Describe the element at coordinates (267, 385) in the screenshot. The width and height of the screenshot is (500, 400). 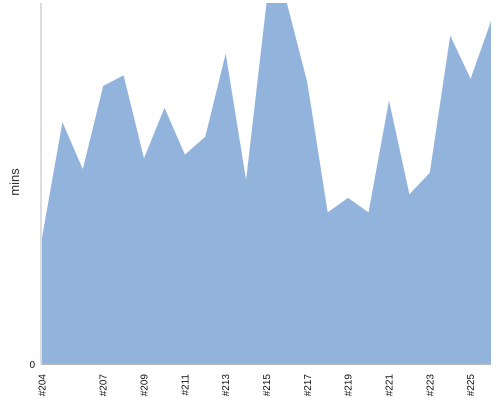
I see `x-tick-label-215: #215` at that location.